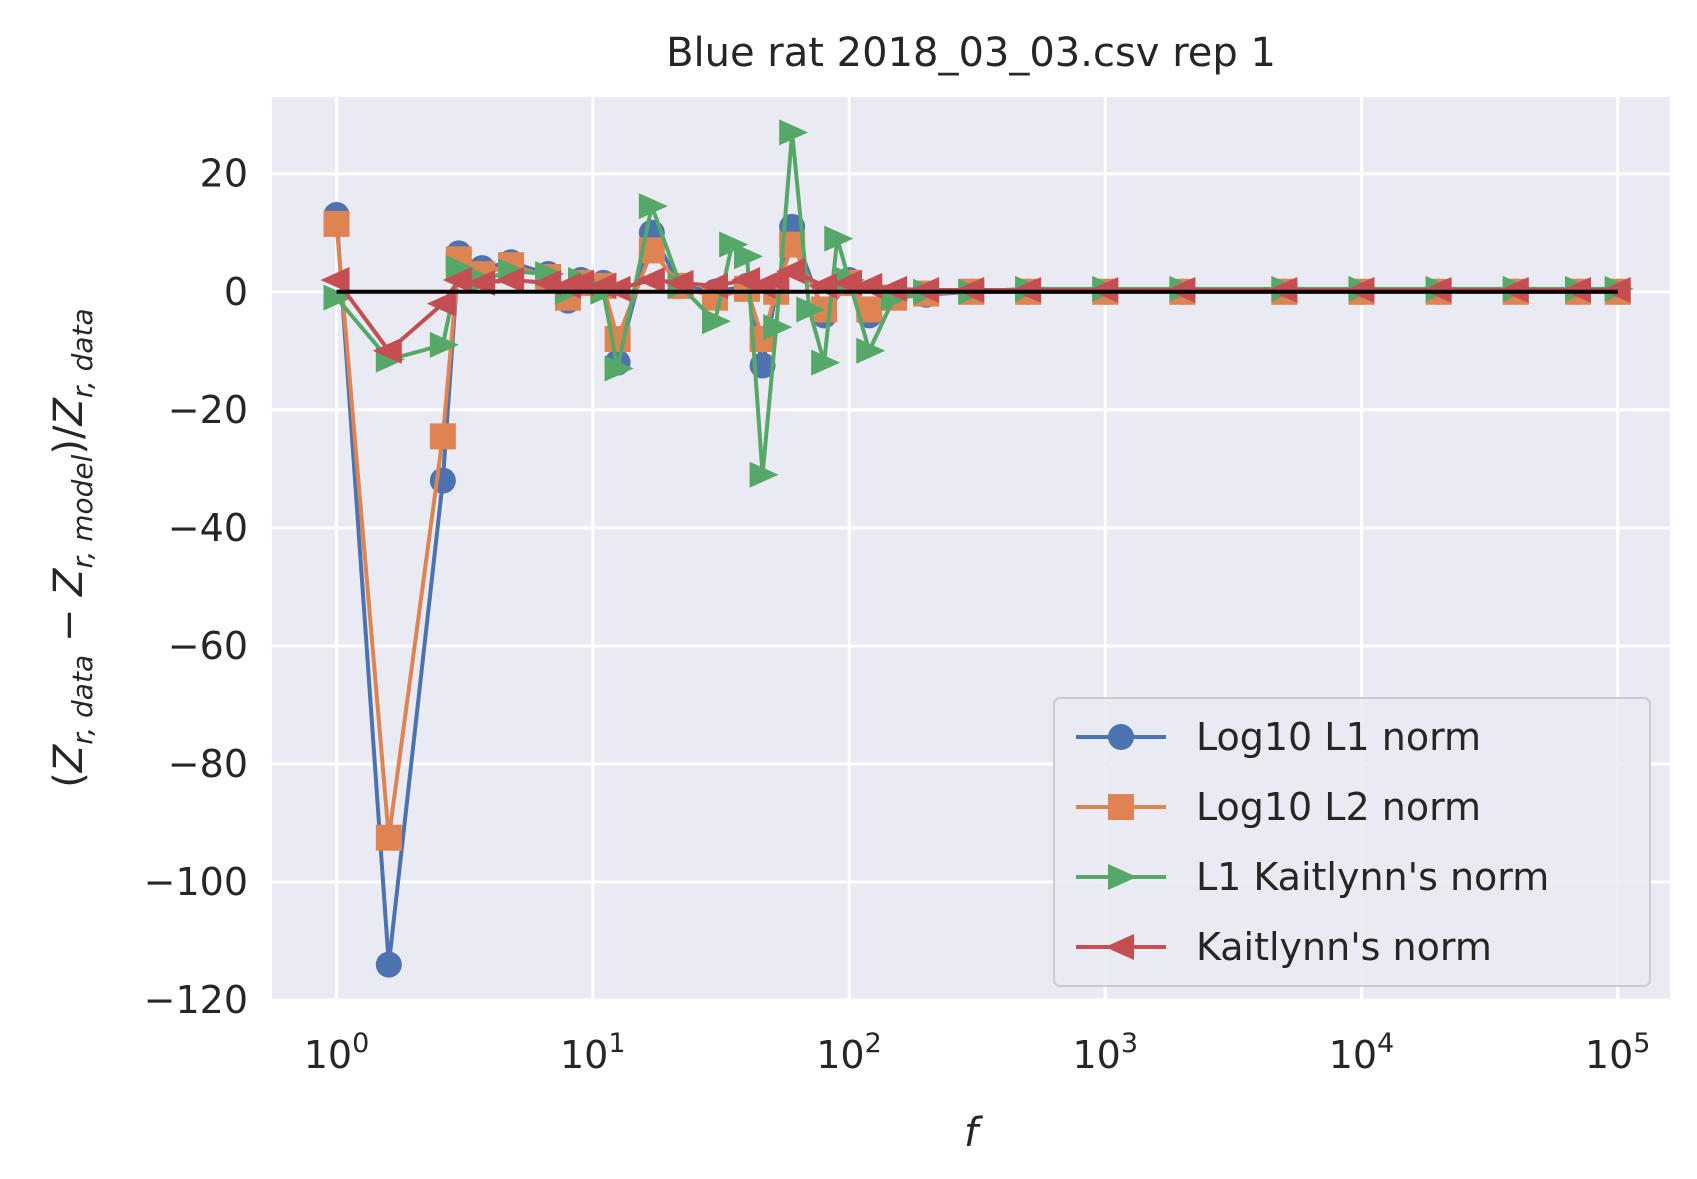  Describe the element at coordinates (1105, 1052) in the screenshot. I see `x-tick-label-3: 10³` at that location.